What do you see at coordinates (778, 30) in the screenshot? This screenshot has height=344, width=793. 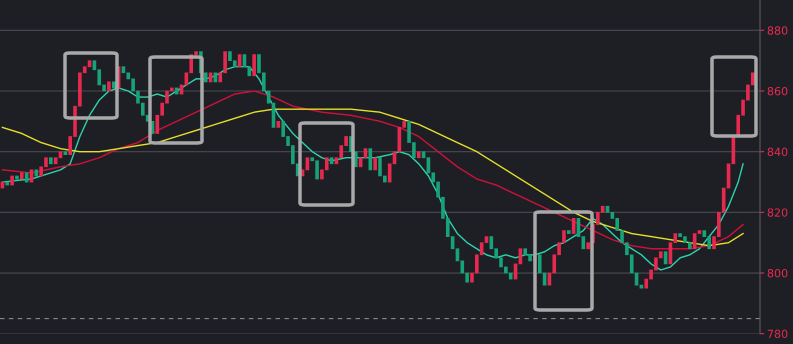 I see `y-tick-label: 880` at bounding box center [778, 30].